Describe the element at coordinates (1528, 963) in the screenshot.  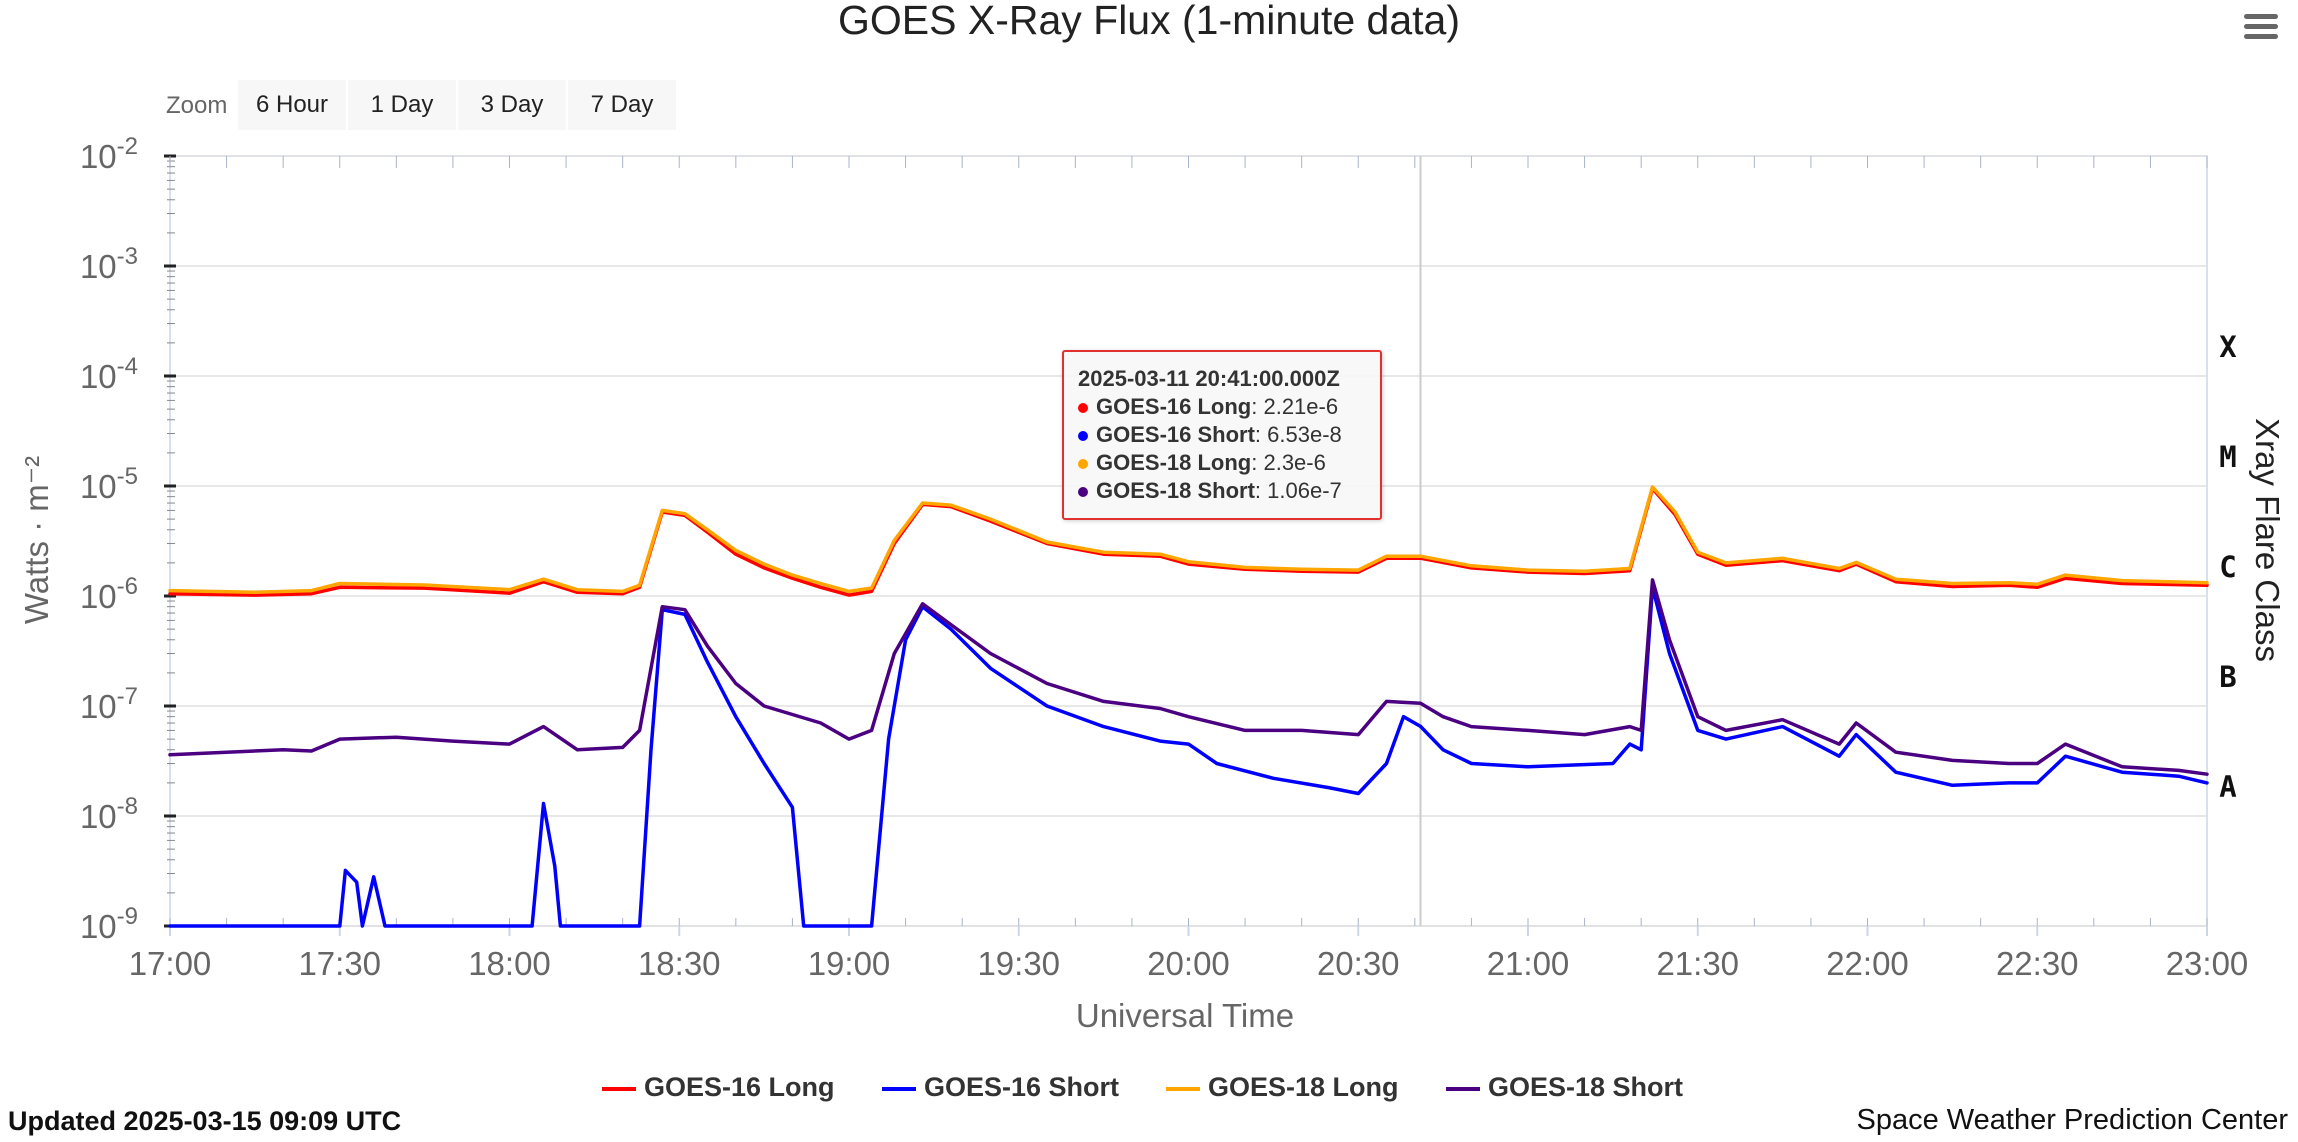
I see `x-tick-label: 21:00` at that location.